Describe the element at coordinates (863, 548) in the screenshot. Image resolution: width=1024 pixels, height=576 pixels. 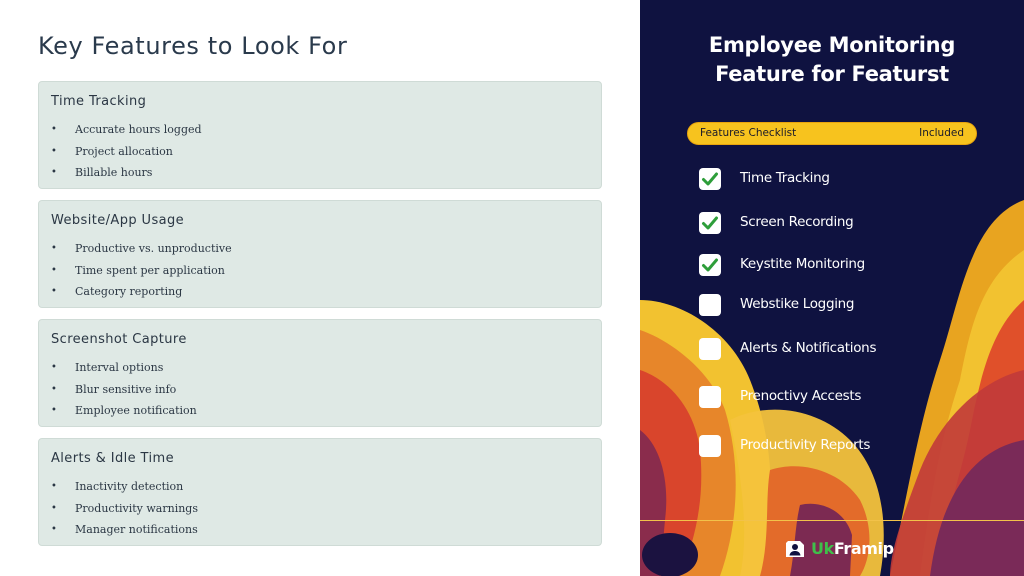
I see `logo-text-rest: Framip` at that location.